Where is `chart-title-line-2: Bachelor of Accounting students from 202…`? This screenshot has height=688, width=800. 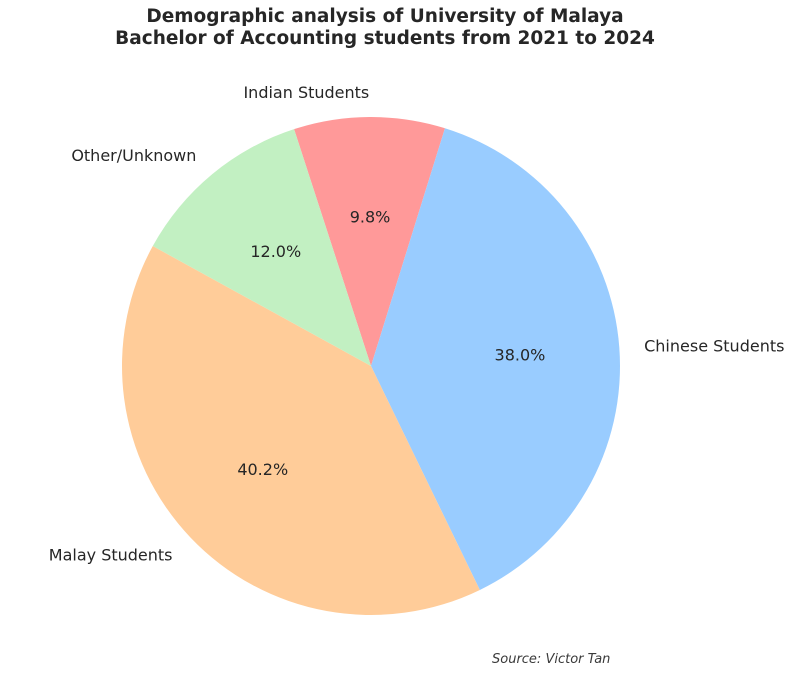
chart-title-line-2: Bachelor of Accounting students from 202… is located at coordinates (385, 38).